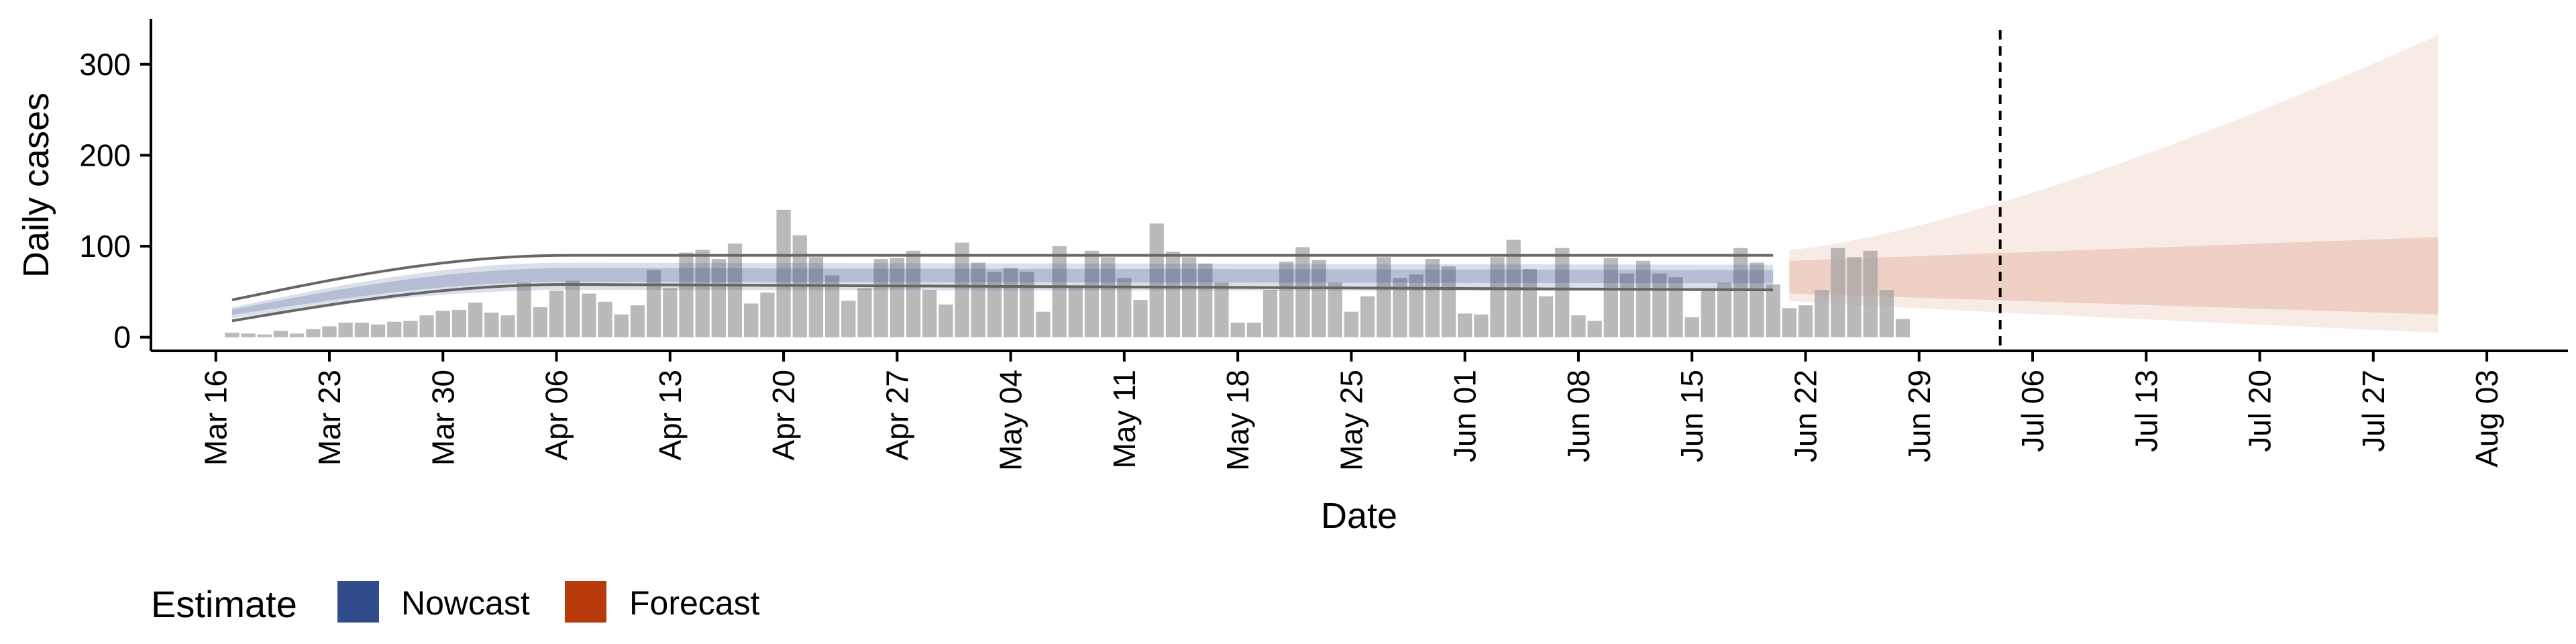  Describe the element at coordinates (2486, 419) in the screenshot. I see `x-tick-label: Aug 03` at that location.